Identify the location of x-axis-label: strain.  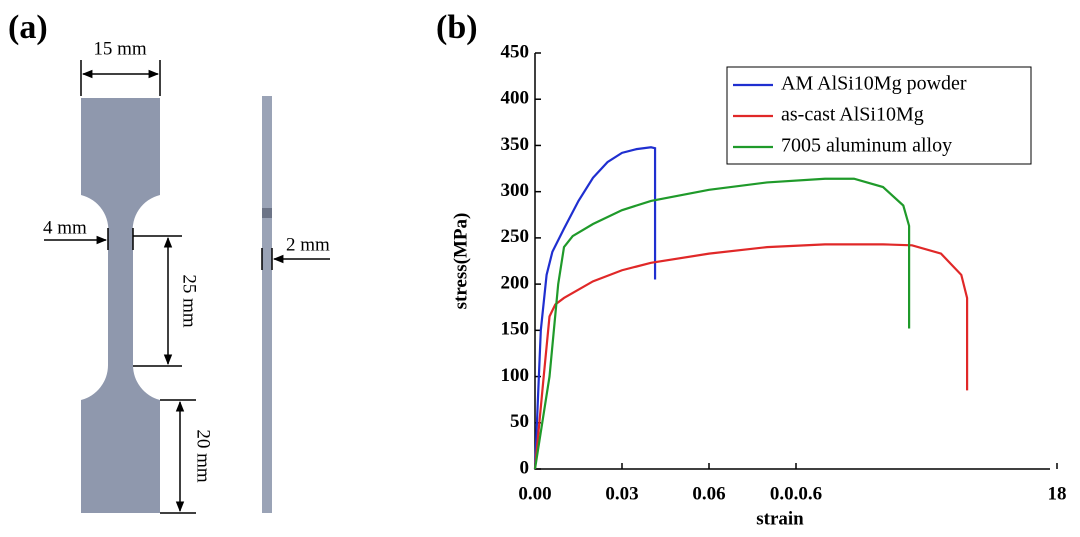
(780, 518).